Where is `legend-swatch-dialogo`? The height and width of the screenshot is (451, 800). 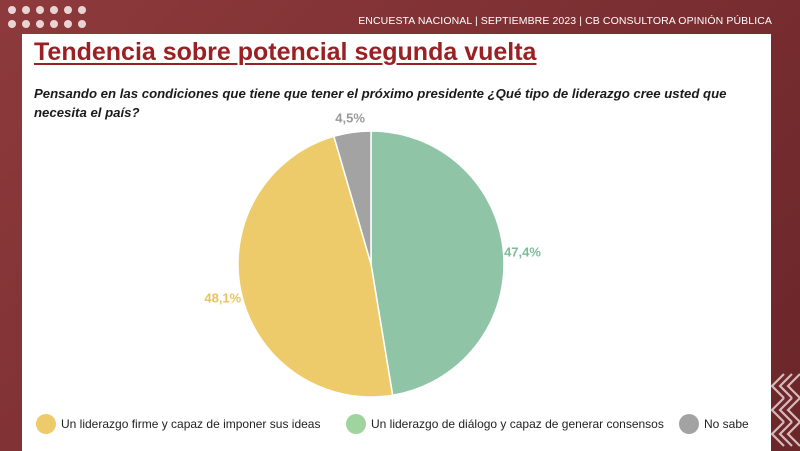 legend-swatch-dialogo is located at coordinates (356, 424).